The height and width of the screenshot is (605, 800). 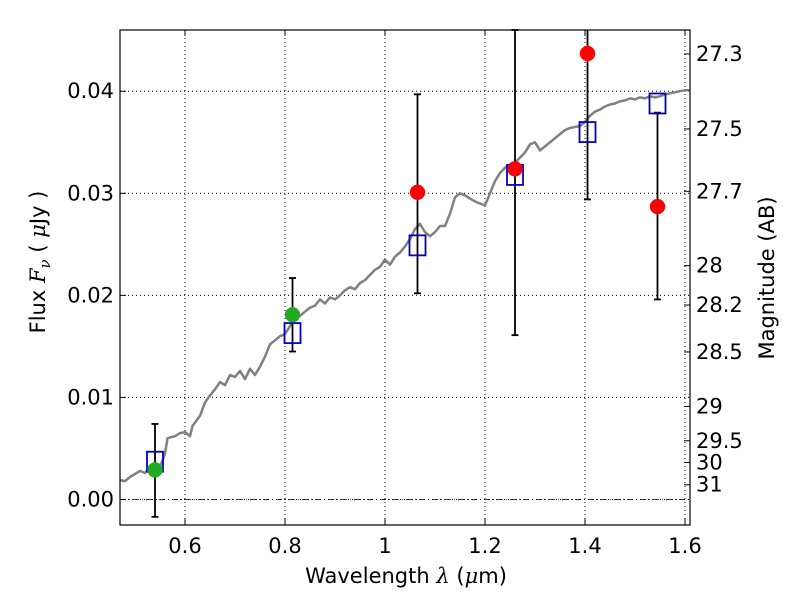 I want to click on magnitude-tick-label: 28.5, so click(x=719, y=352).